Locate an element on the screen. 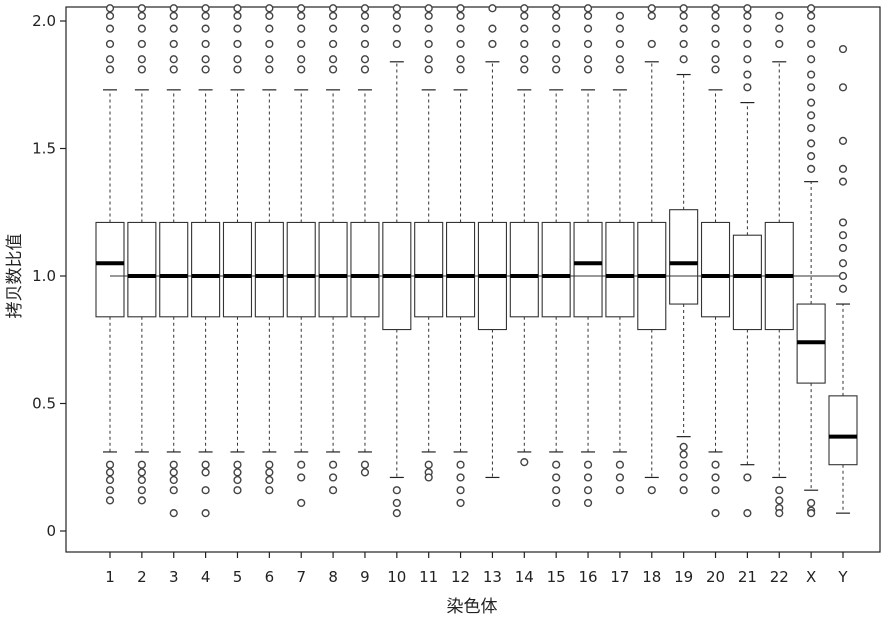 This screenshot has width=890, height=623. y-tick-label: 2.0 is located at coordinates (44, 21).